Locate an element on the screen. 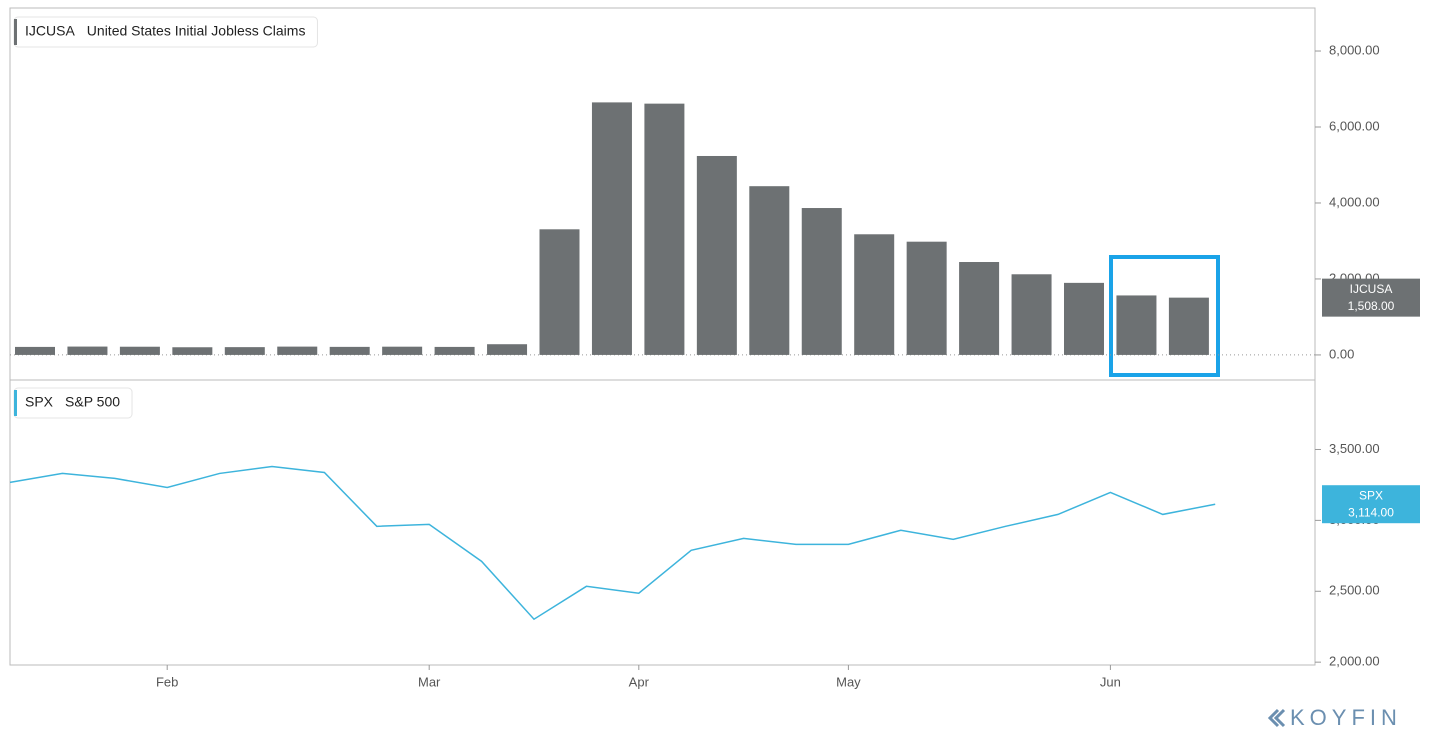 This screenshot has height=739, width=1431. x-tick-label: Mar is located at coordinates (429, 681).